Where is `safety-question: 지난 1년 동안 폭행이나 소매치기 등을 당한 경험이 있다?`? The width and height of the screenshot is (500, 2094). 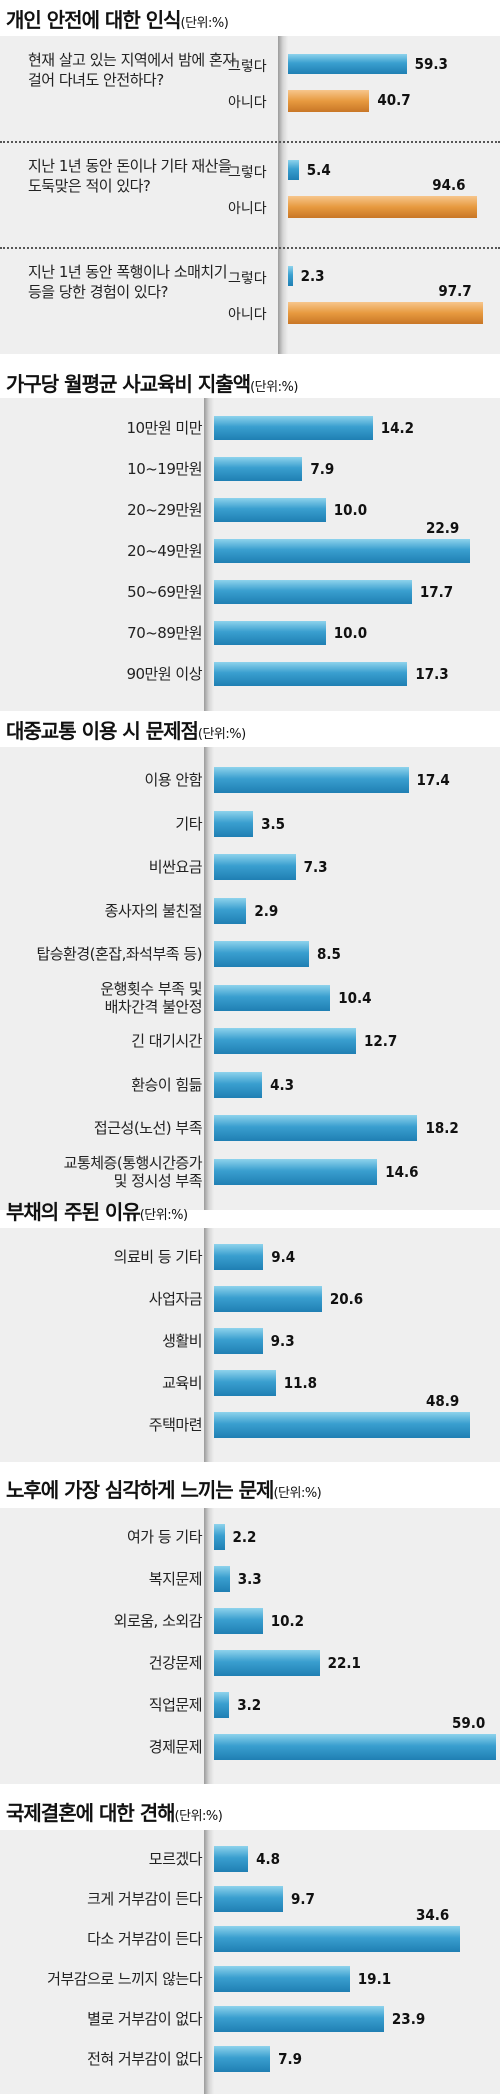
safety-question: 지난 1년 동안 폭행이나 소매치기 등을 당한 경험이 있다? is located at coordinates (128, 282).